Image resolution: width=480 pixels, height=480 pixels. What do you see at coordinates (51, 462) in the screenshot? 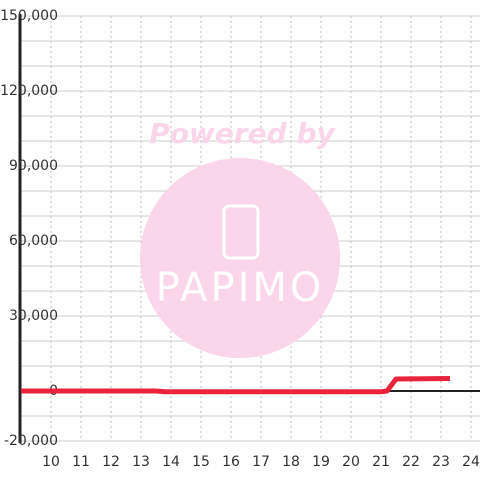
I see `x-tick-label: 10` at bounding box center [51, 462].